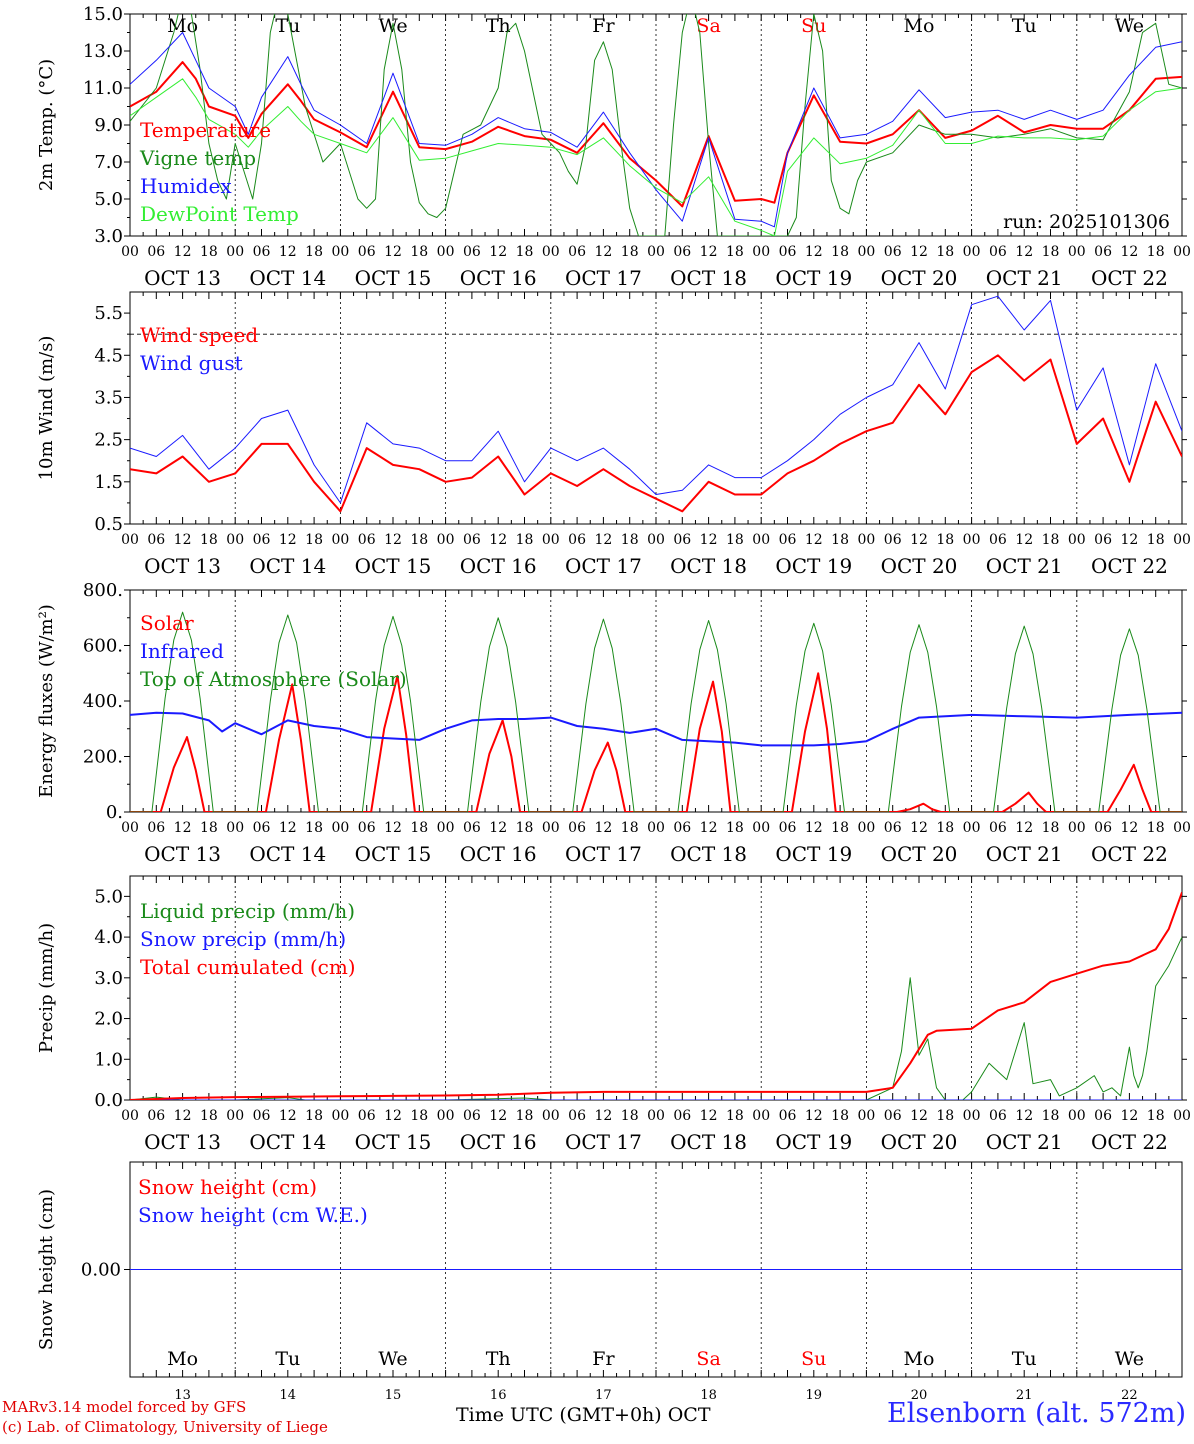 This screenshot has height=1444, width=1194. I want to click on energy-date-label: OCT 18, so click(708, 854).